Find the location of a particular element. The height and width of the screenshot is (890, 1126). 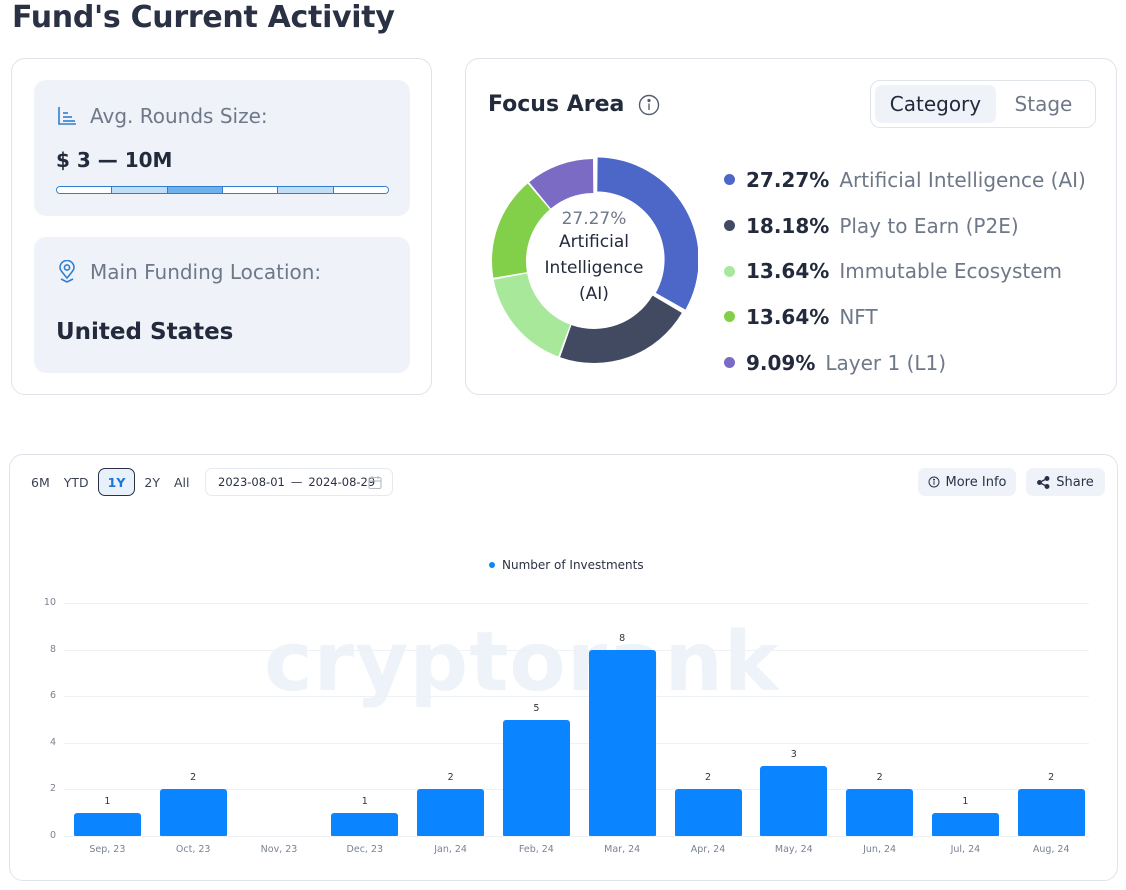

x-axis-label: Feb, 24 is located at coordinates (536, 849).